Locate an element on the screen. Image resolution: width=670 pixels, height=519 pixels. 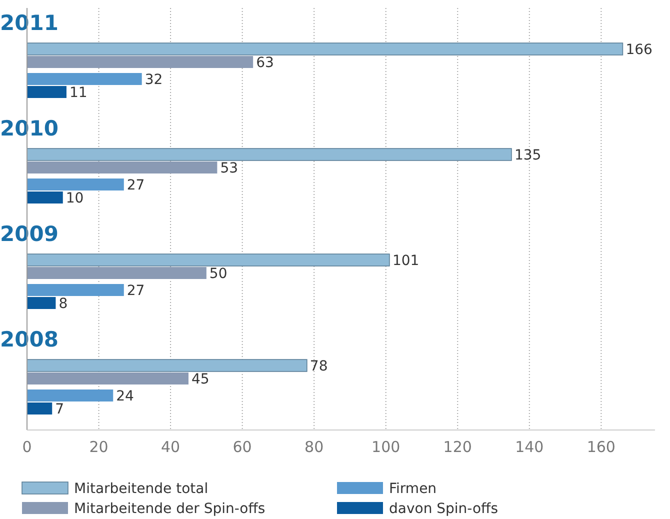
data-label: 166 is located at coordinates (639, 50).